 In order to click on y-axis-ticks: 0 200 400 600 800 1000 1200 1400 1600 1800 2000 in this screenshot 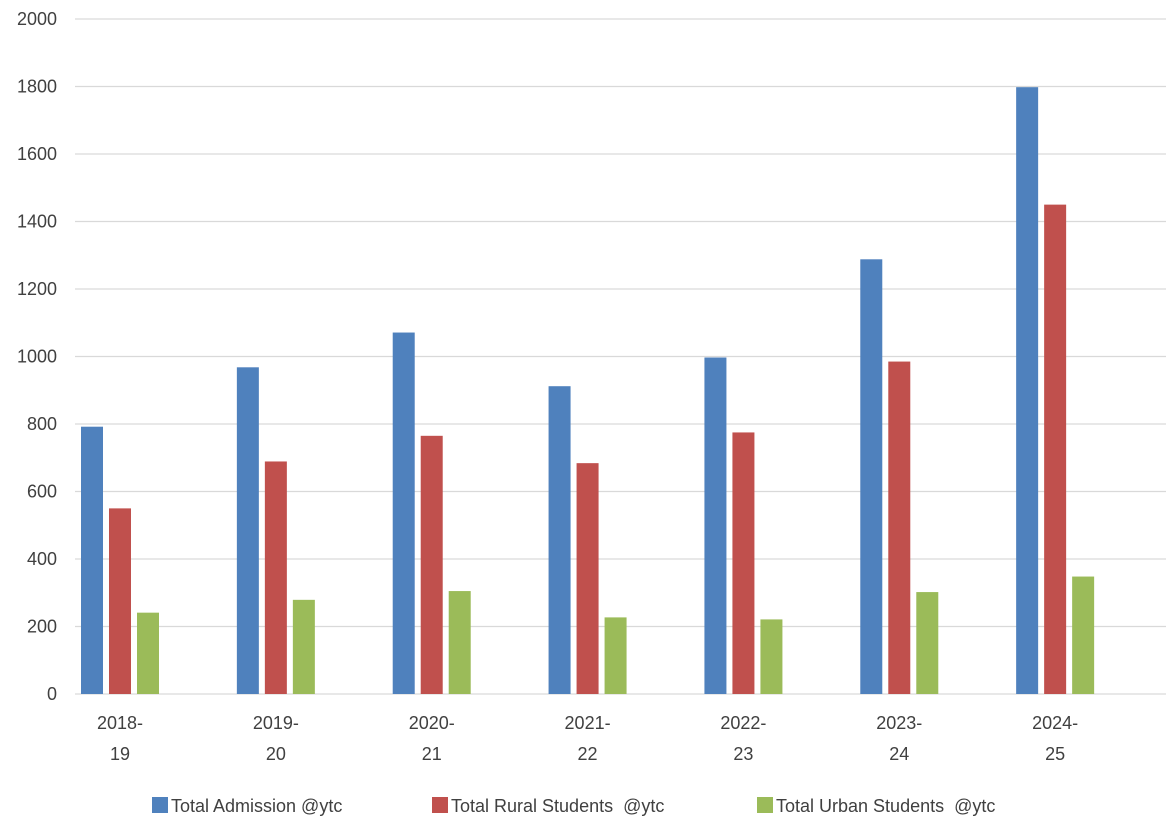, I will do `click(37, 356)`.